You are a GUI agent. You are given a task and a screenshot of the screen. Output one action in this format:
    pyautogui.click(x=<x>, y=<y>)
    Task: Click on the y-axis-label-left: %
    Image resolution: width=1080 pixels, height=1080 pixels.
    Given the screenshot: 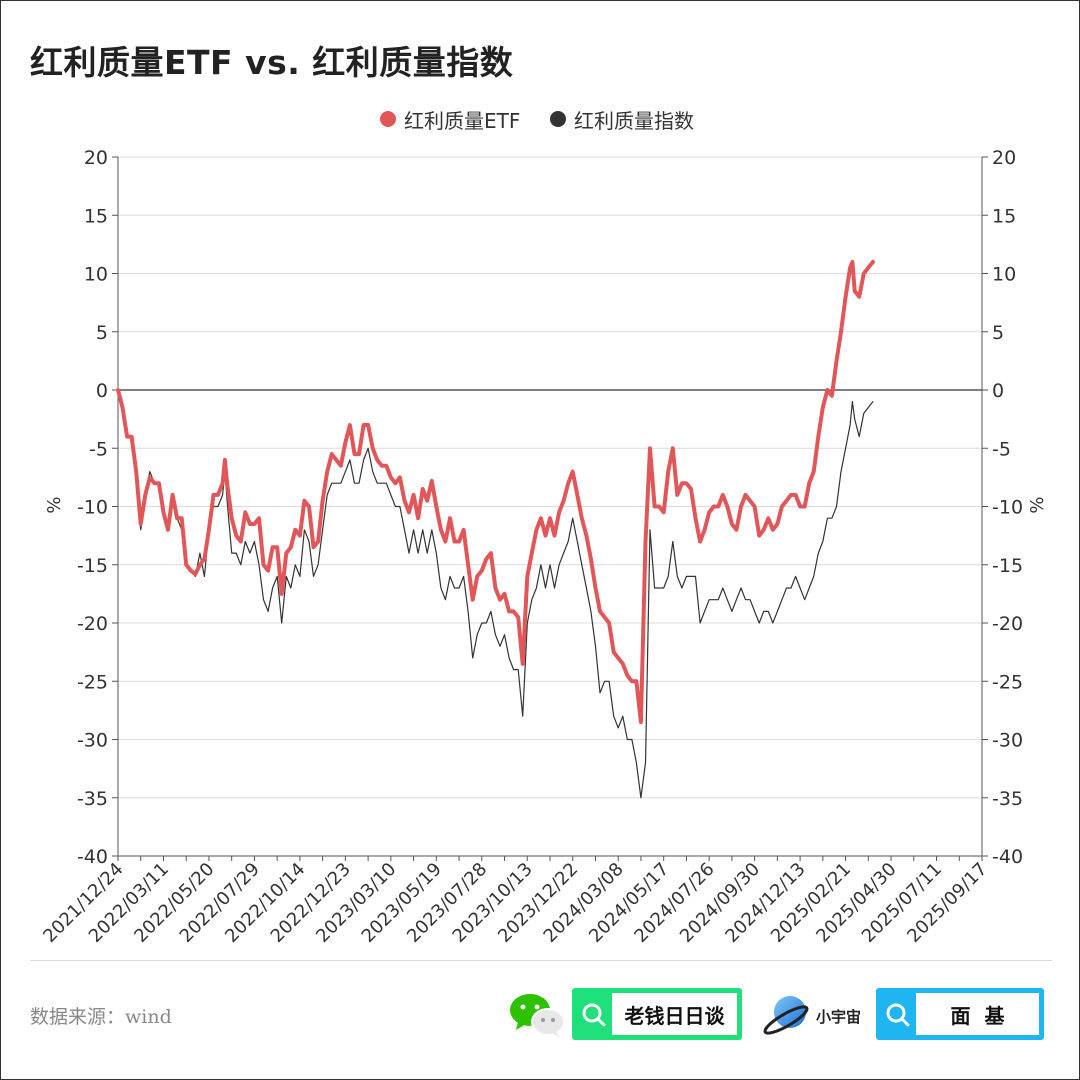 What is the action you would take?
    pyautogui.click(x=54, y=504)
    